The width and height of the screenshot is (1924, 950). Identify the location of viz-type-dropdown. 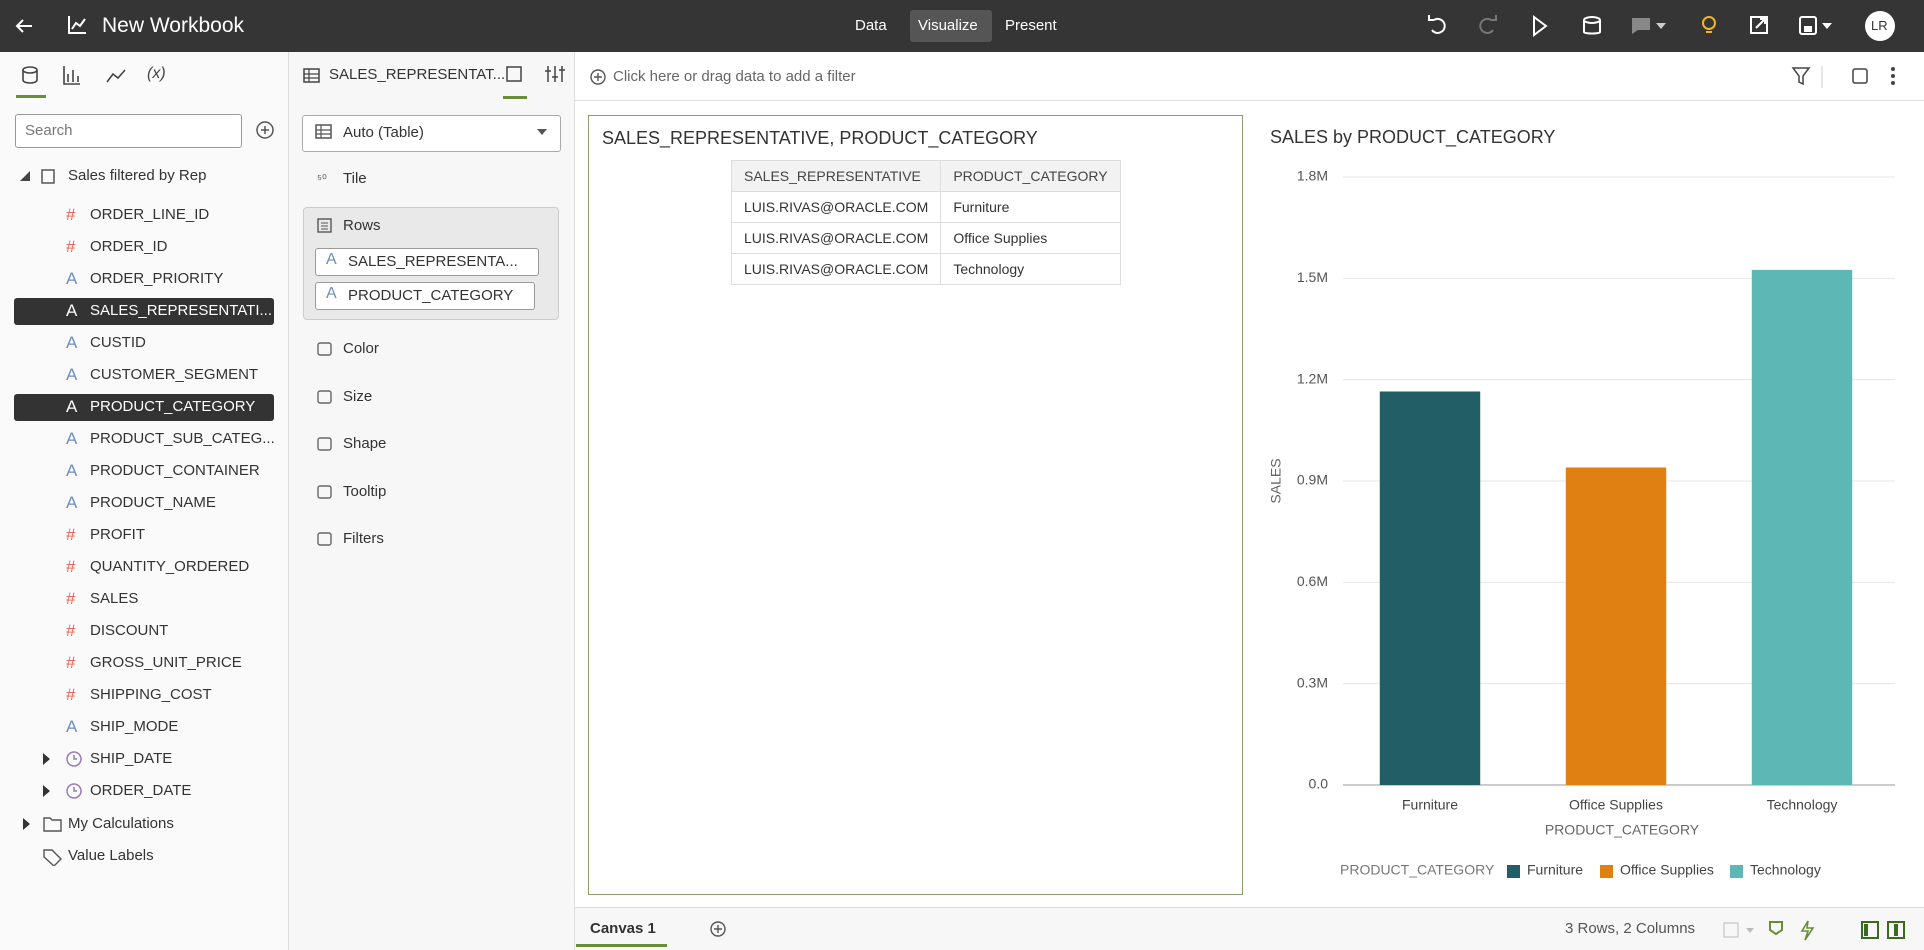
(431, 133).